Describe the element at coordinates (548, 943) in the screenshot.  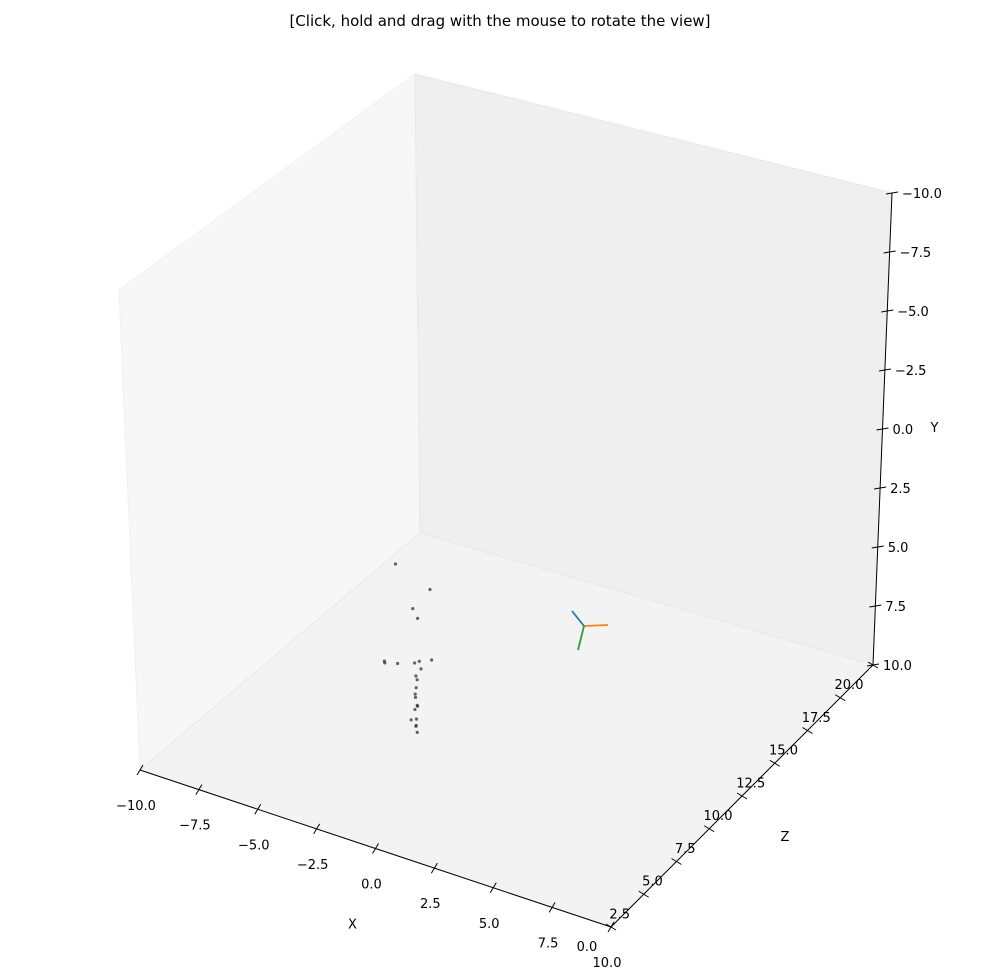
I see `x-tick-label: 7.5` at that location.